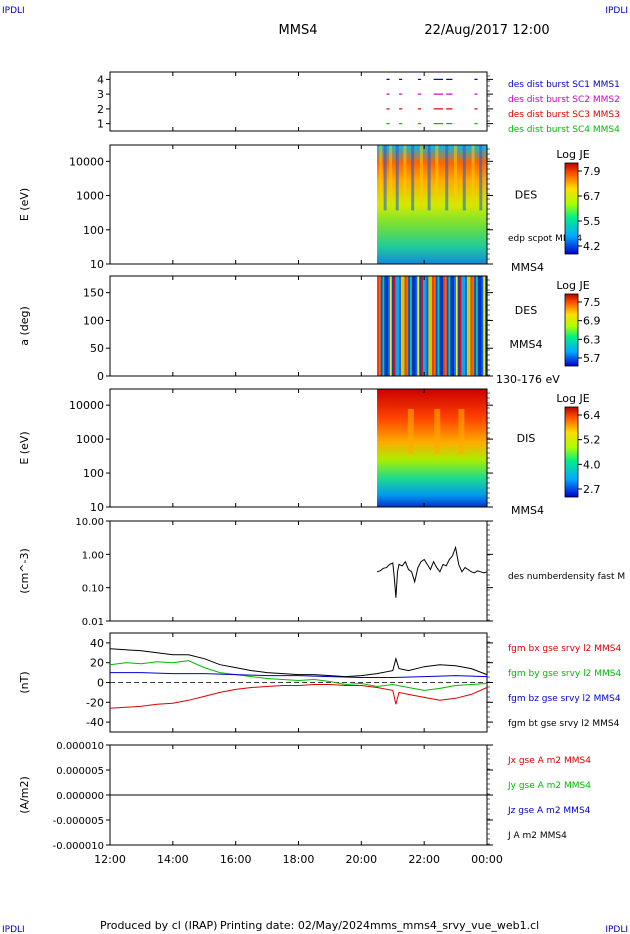 This screenshot has width=630, height=934. What do you see at coordinates (432, 448) in the screenshot?
I see `dis-energy-spectrogram` at bounding box center [432, 448].